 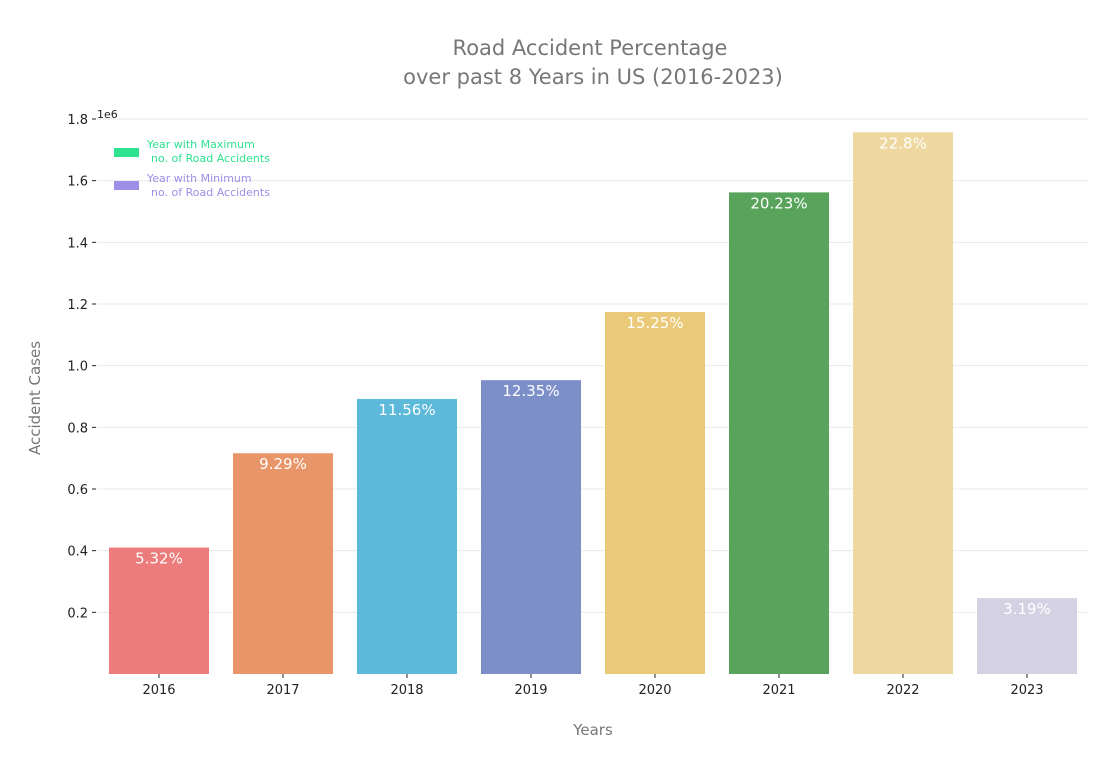 I want to click on chart-title-line2: over past 8 Years in US (2016-2023), so click(x=593, y=77).